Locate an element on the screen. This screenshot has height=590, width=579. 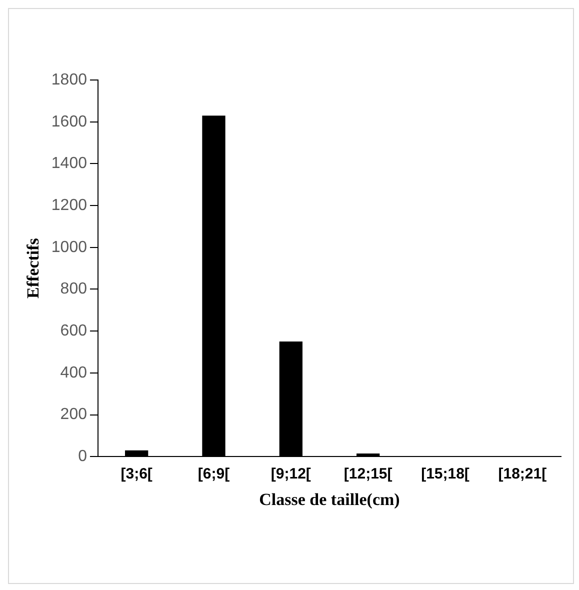
y-tick-label: 400 is located at coordinates (74, 373).